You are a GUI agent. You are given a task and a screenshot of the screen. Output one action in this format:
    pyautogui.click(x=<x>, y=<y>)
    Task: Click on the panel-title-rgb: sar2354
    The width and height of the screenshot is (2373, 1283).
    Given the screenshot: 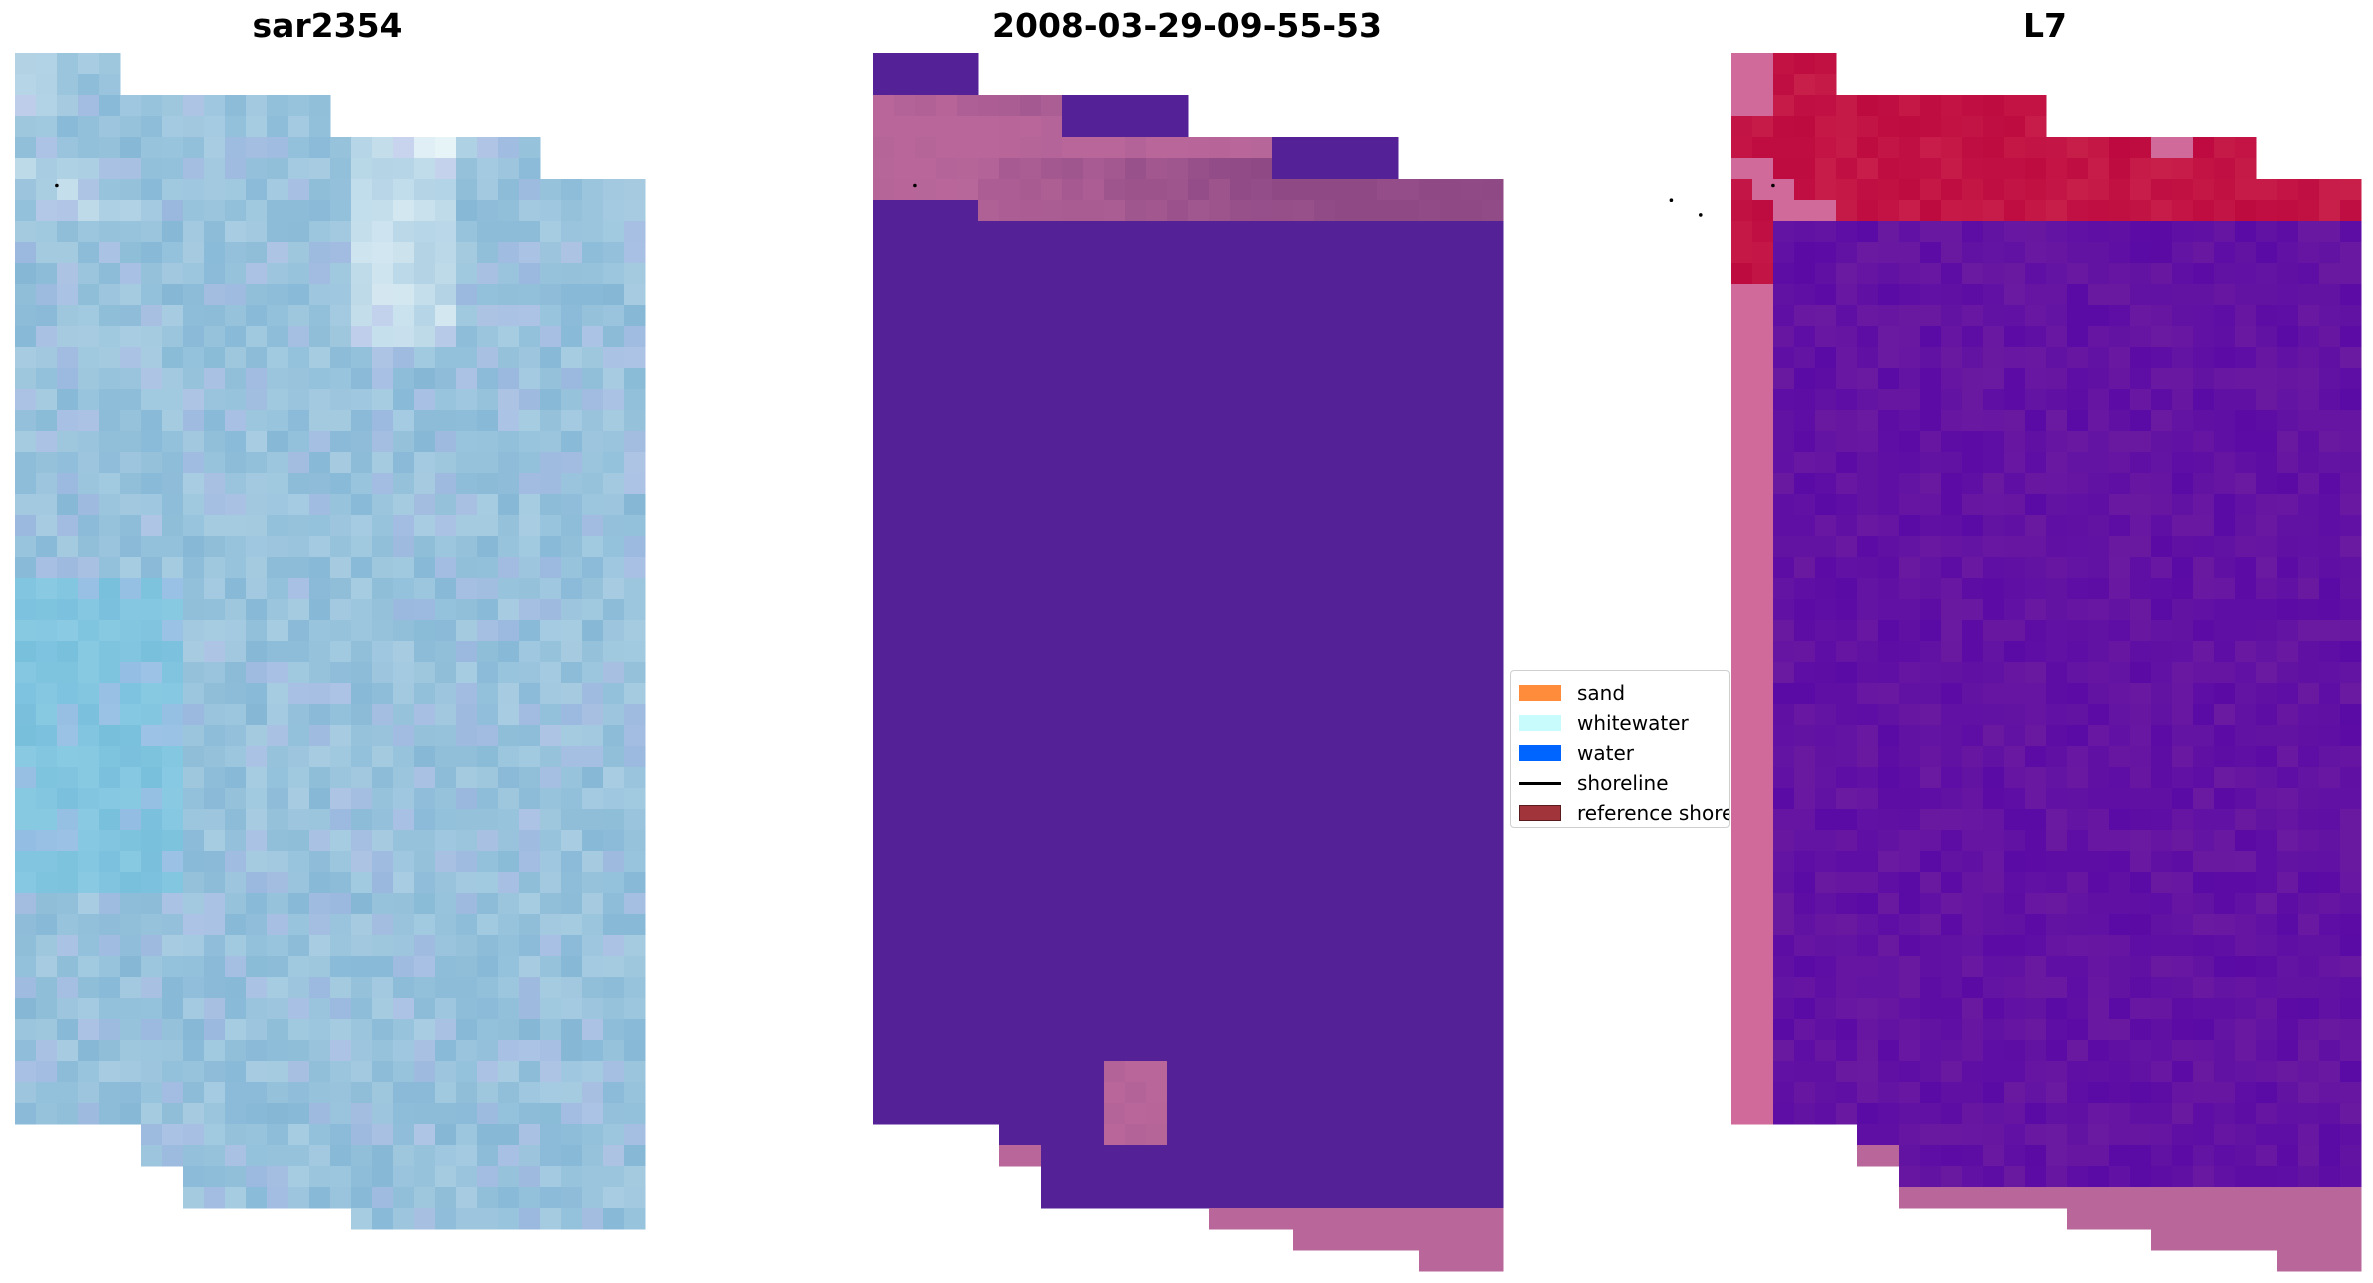 What is the action you would take?
    pyautogui.click(x=327, y=25)
    